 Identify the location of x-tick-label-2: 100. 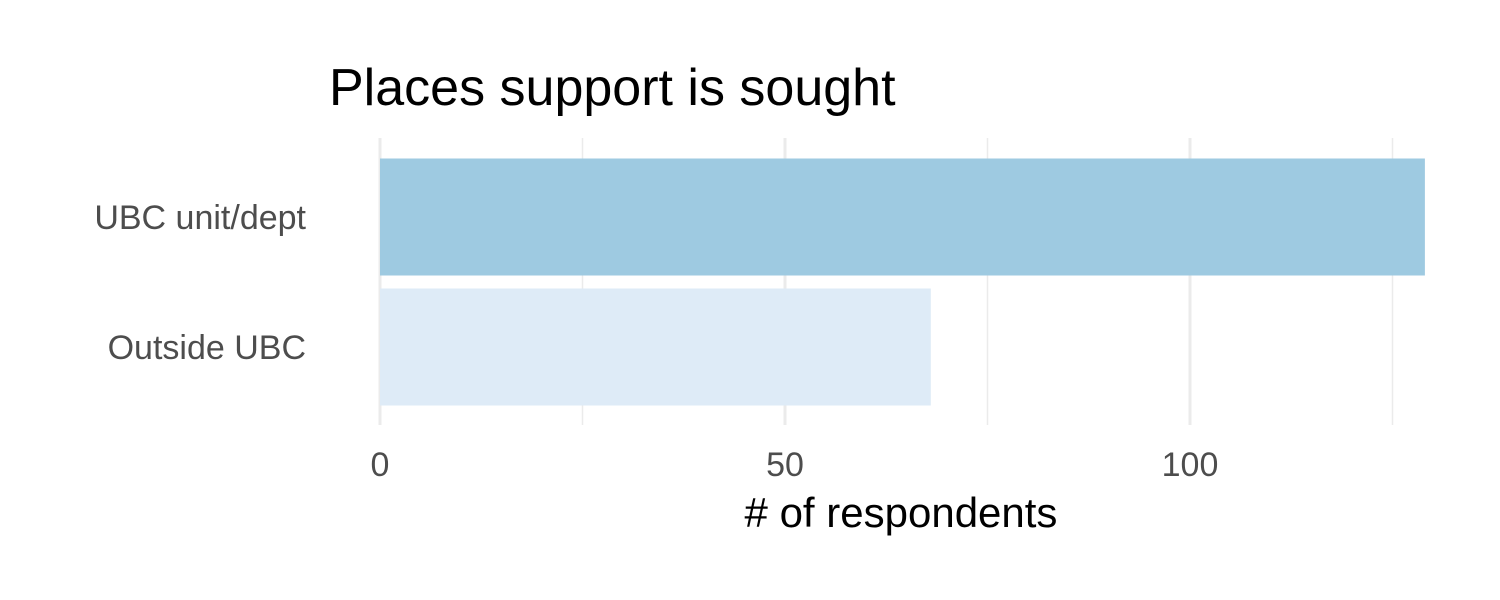
(1190, 465).